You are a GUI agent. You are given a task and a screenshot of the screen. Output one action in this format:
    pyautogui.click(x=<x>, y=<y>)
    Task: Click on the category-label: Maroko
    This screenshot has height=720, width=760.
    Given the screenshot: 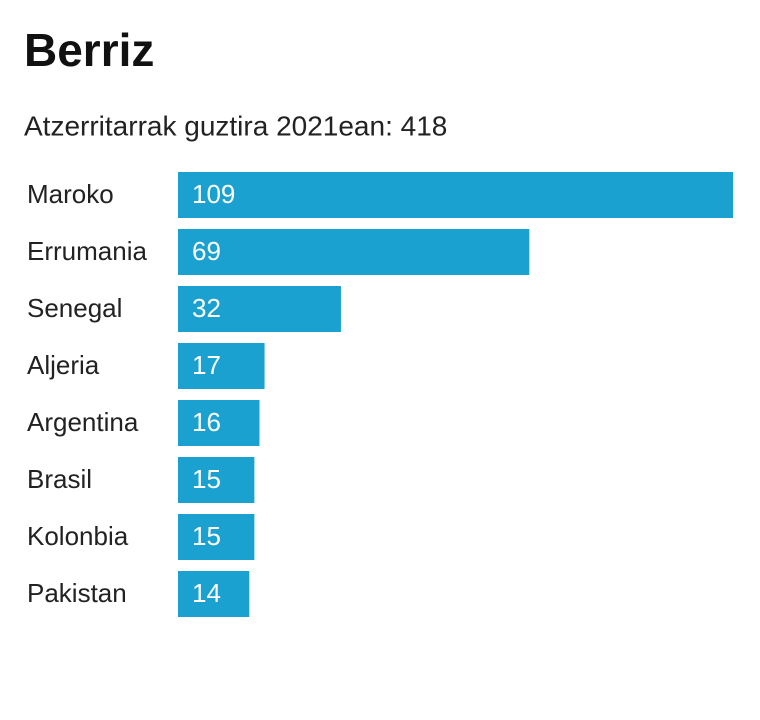 What is the action you would take?
    pyautogui.click(x=70, y=194)
    